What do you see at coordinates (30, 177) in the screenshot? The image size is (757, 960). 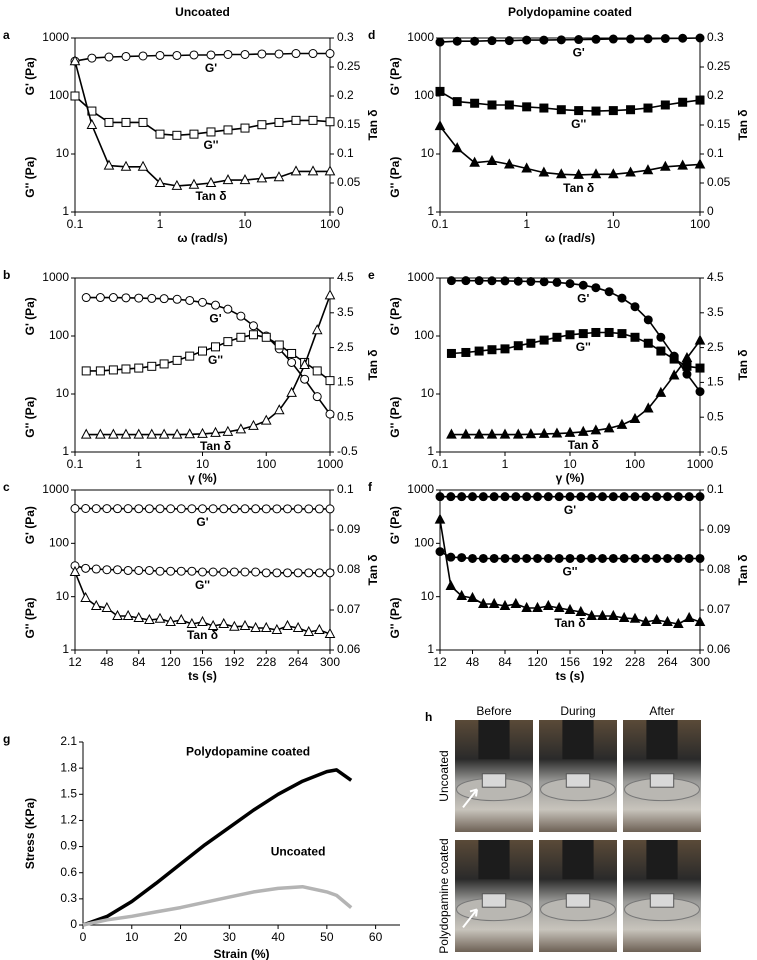 I see `y-axis-label: G'' (Pa)` at bounding box center [30, 177].